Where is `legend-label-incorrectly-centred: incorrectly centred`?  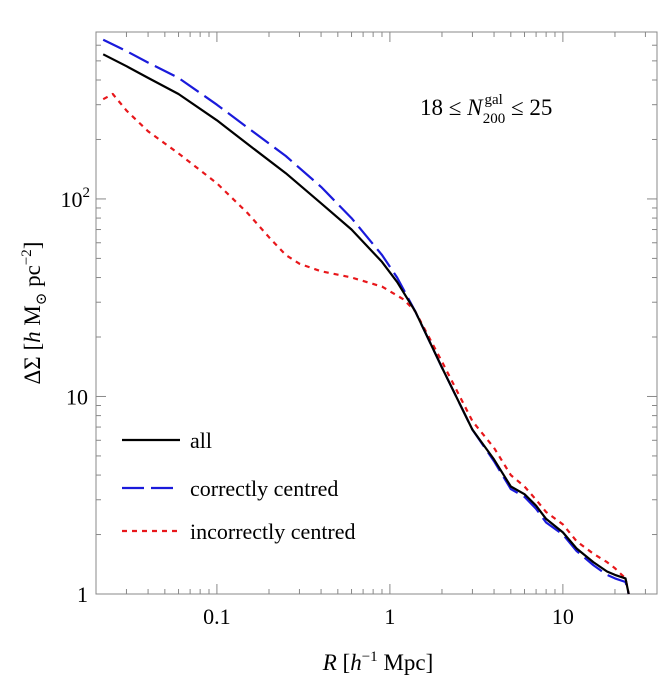 legend-label-incorrectly-centred: incorrectly centred is located at coordinates (273, 531).